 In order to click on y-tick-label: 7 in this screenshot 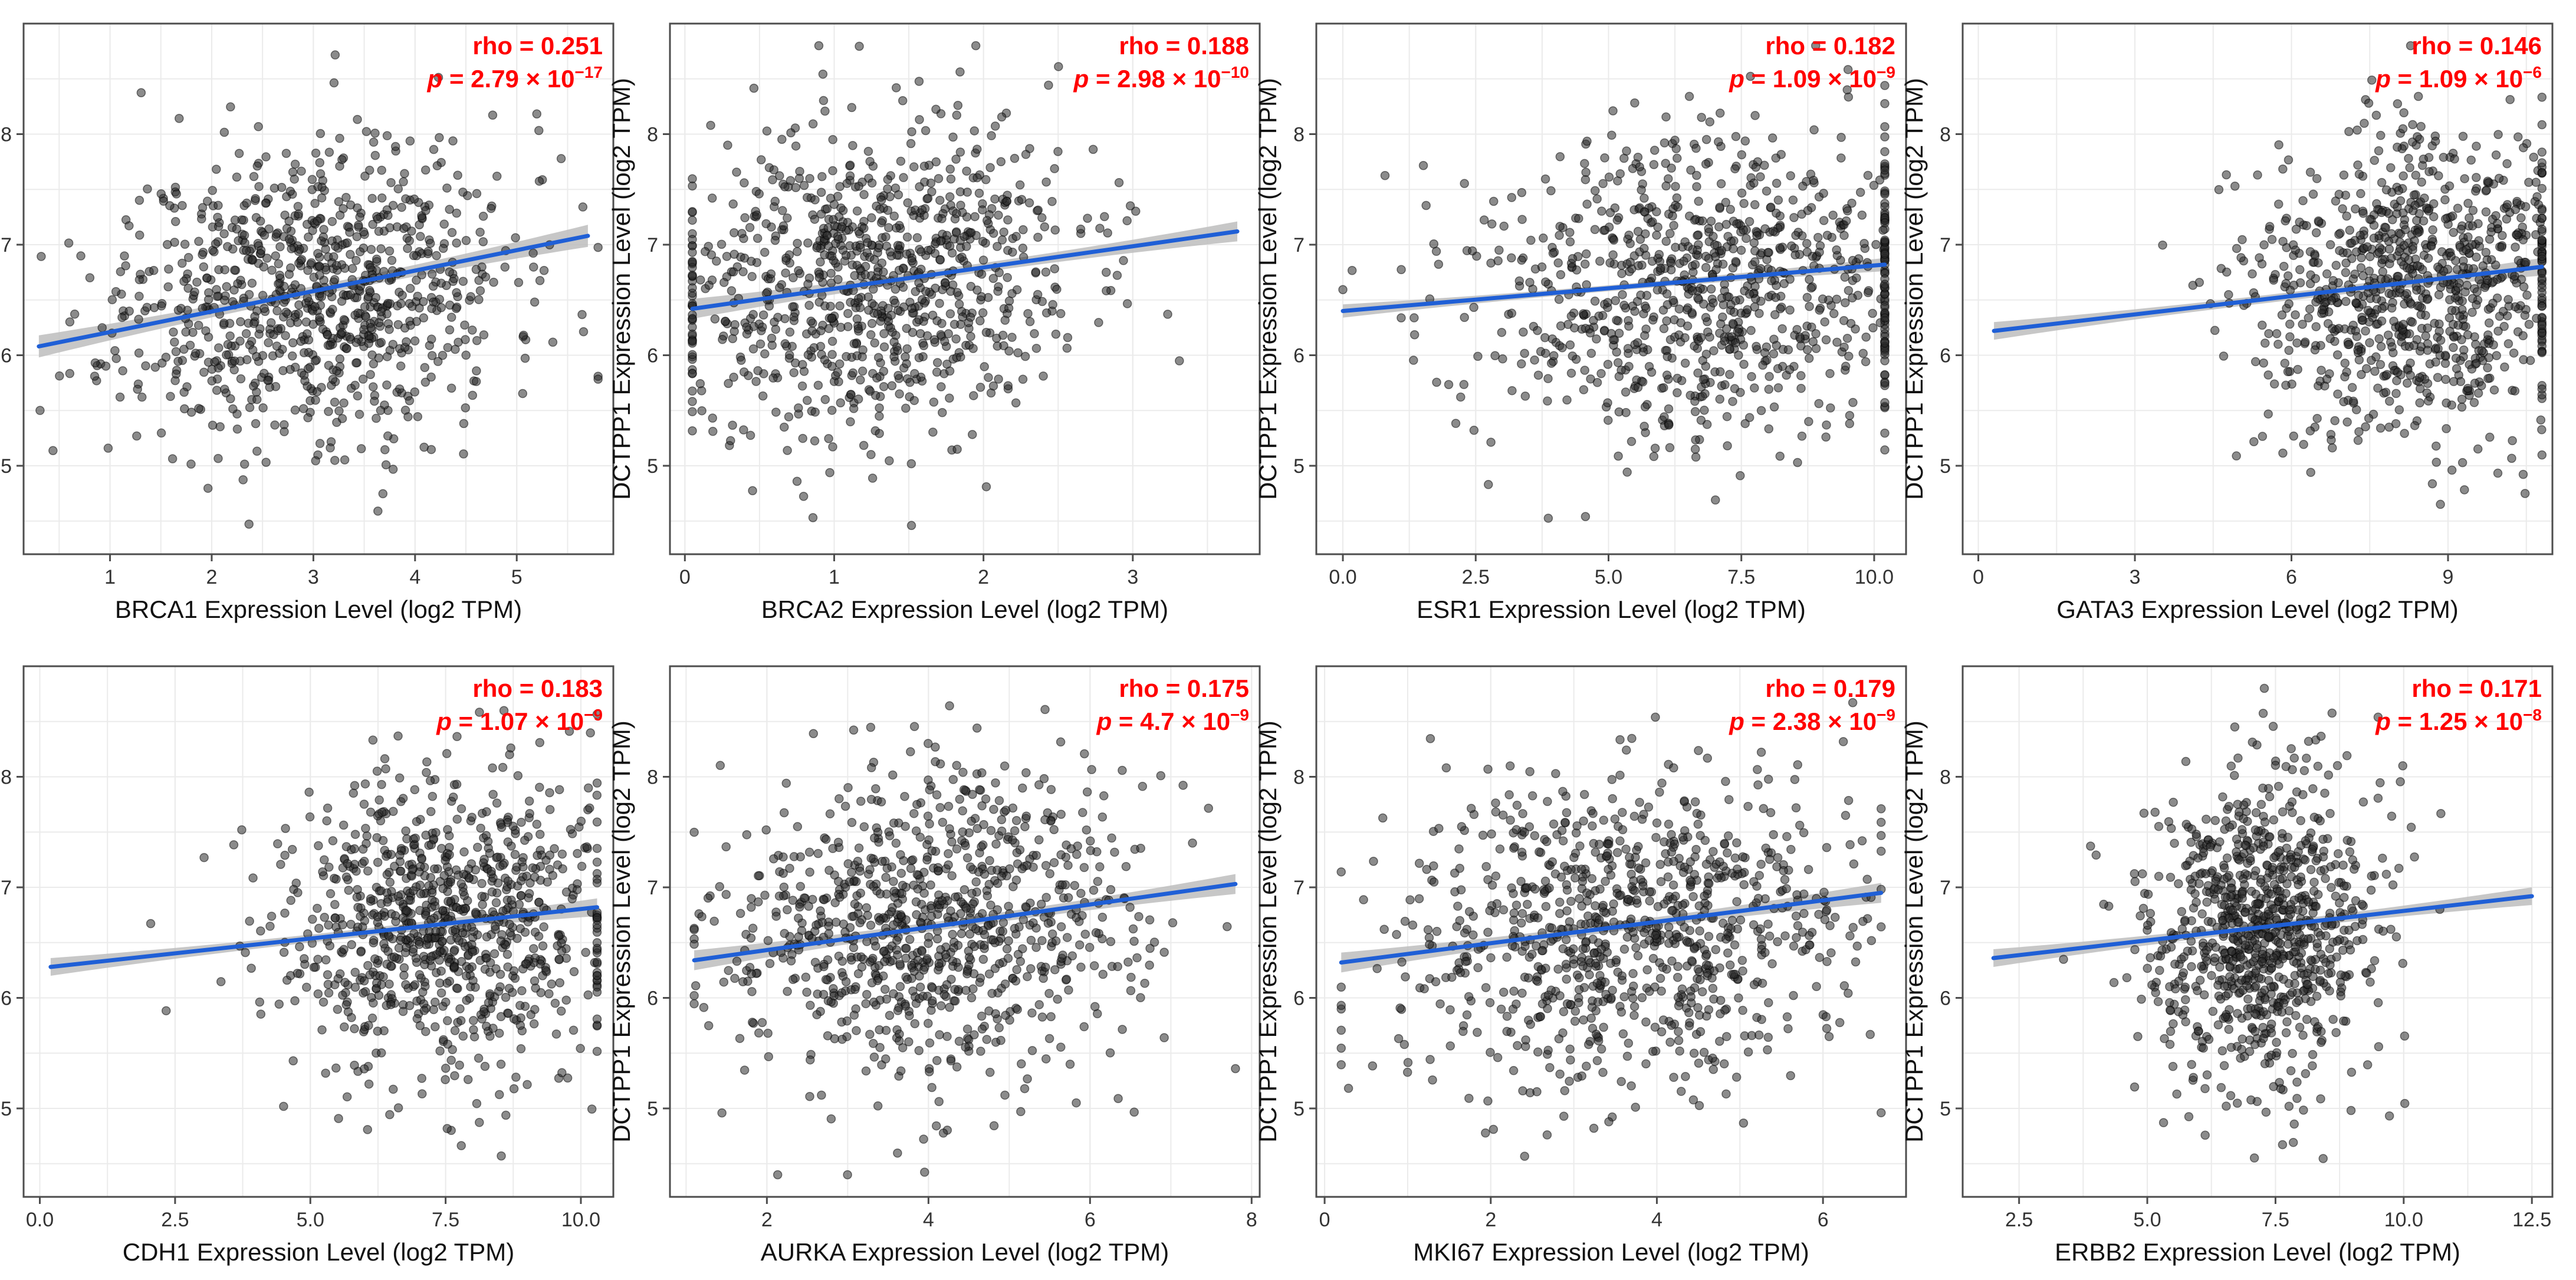, I will do `click(652, 245)`.